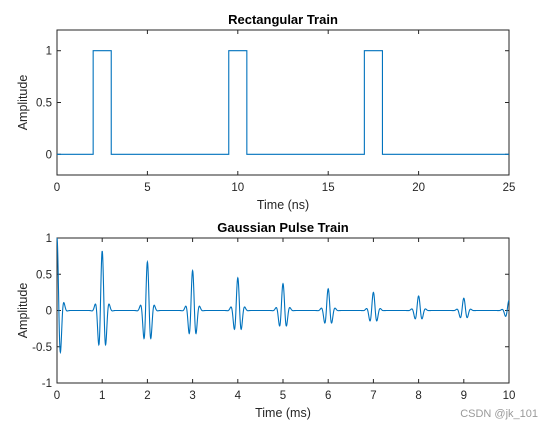 Image resolution: width=550 pixels, height=430 pixels. I want to click on x-tick-label: 8, so click(418, 396).